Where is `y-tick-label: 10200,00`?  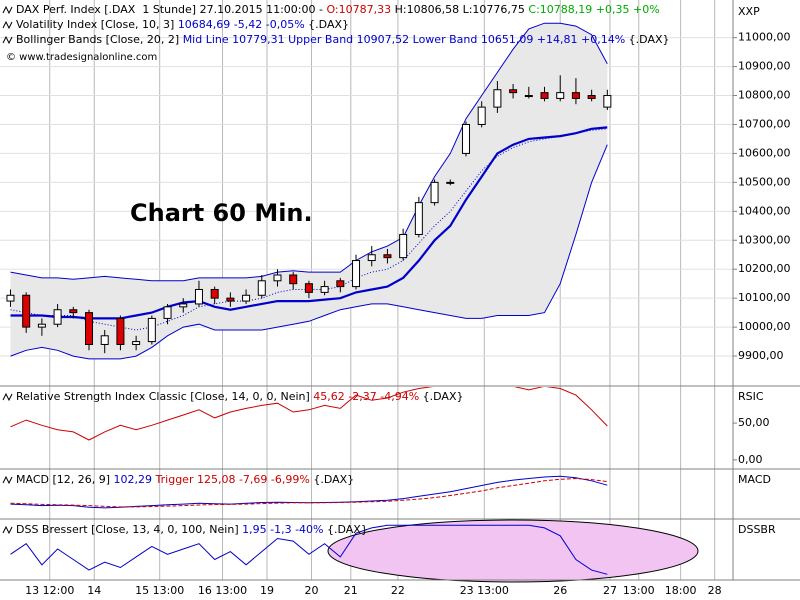
y-tick-label: 10200,00 is located at coordinates (764, 268).